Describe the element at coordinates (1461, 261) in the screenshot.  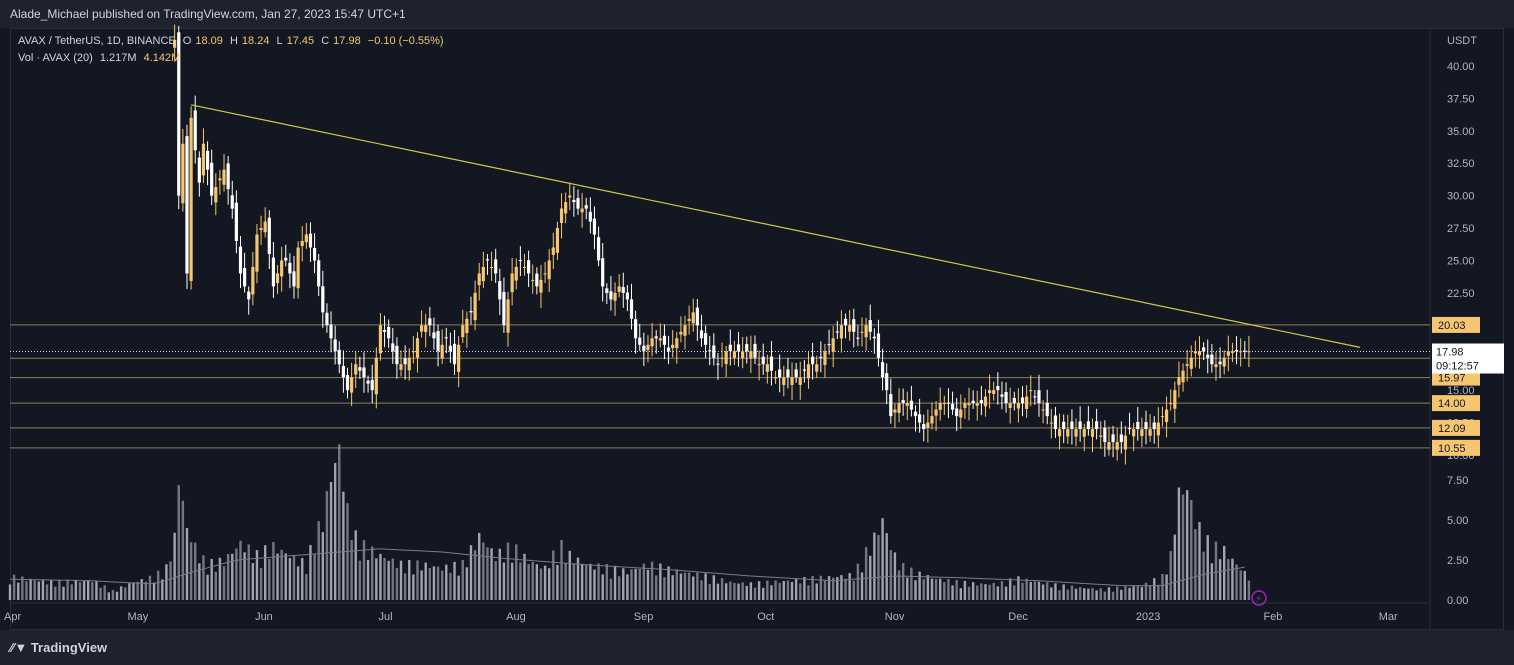
I see `price-tick-label: 25.00` at that location.